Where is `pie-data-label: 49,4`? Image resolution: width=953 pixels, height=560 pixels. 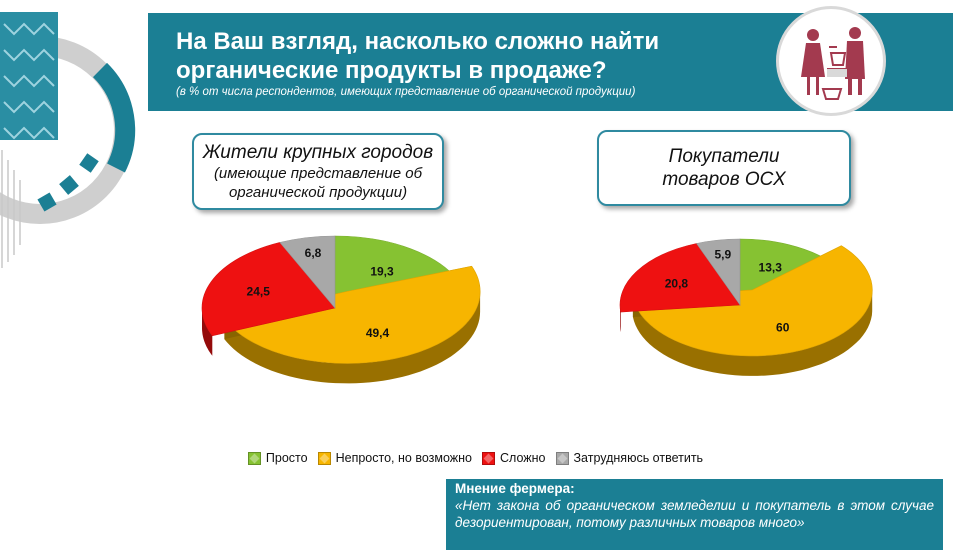 pie-data-label: 49,4 is located at coordinates (378, 333).